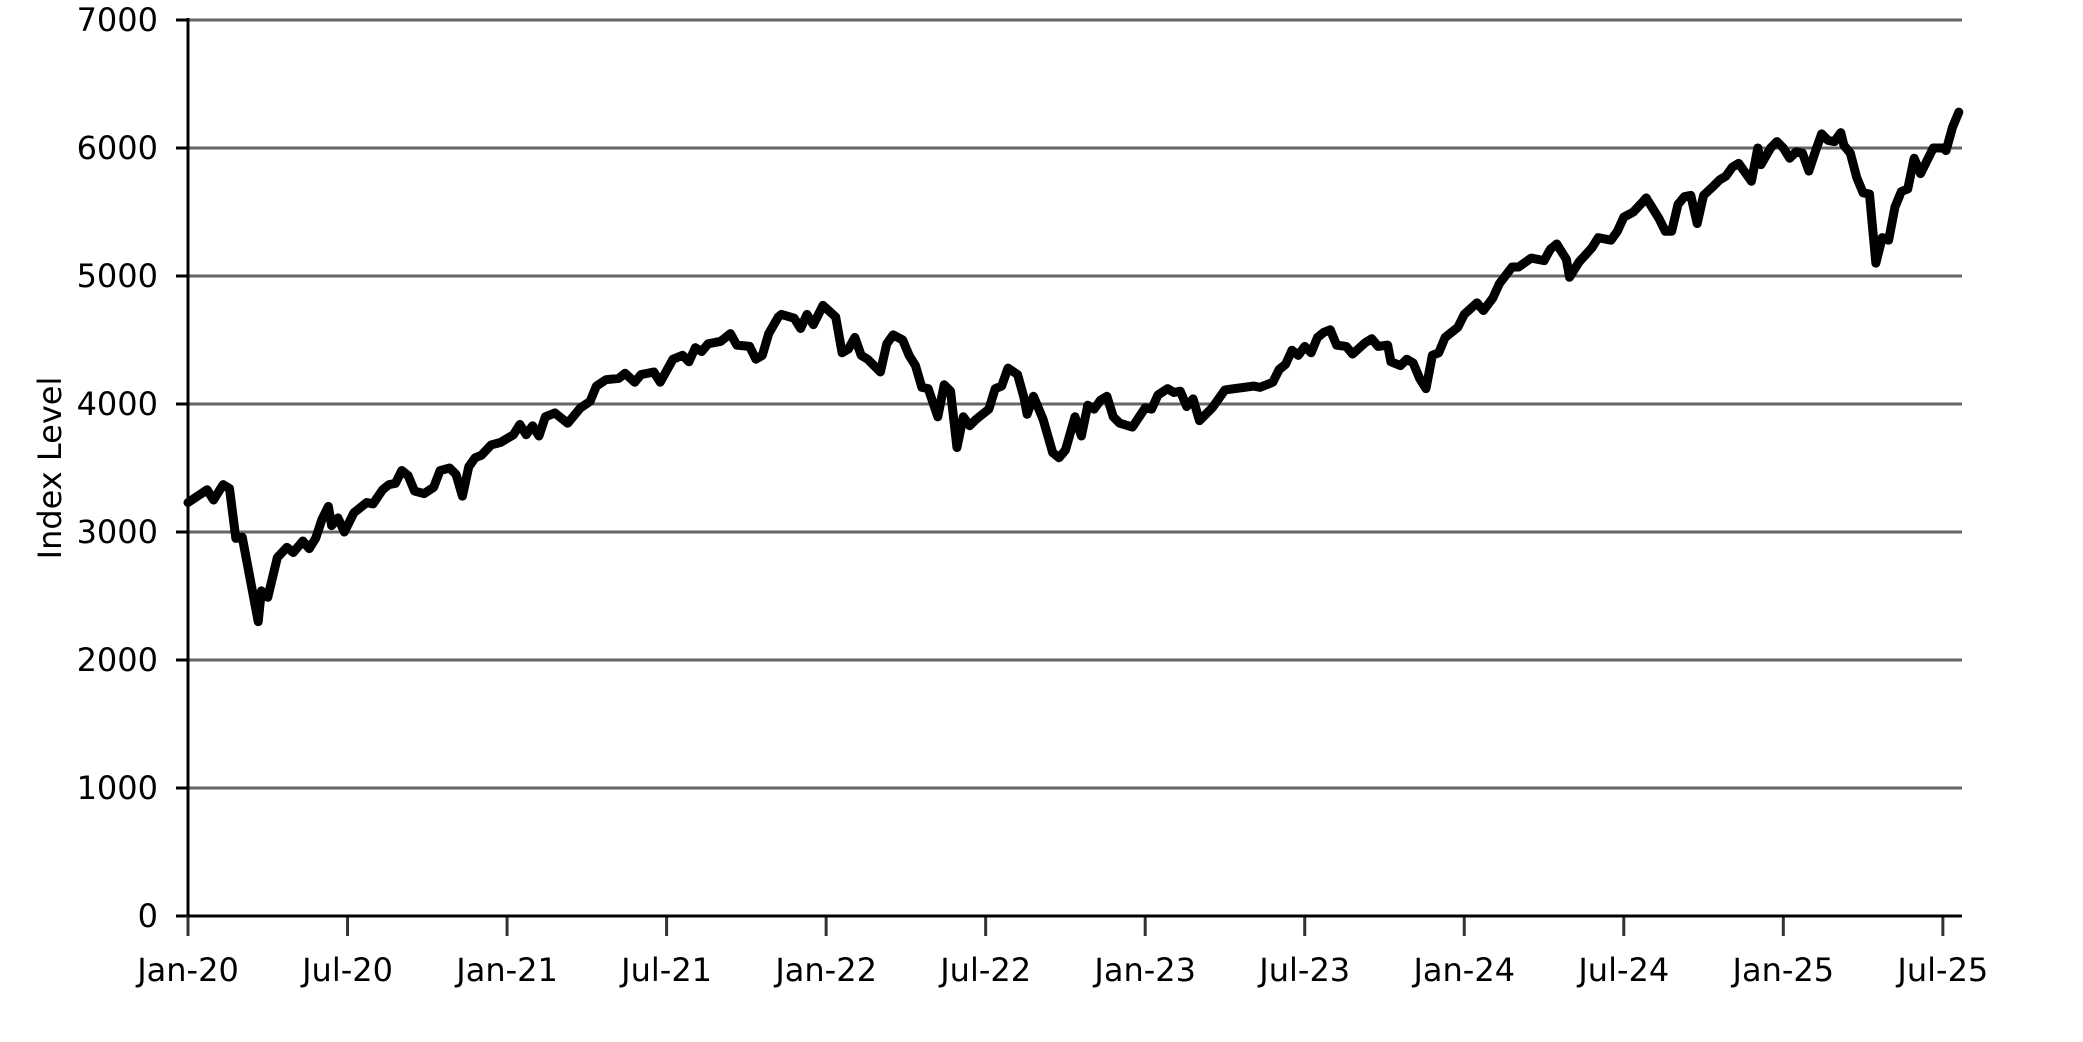 This screenshot has width=2083, height=1042. What do you see at coordinates (1144, 970) in the screenshot?
I see `x-tick-label: Jan-23` at bounding box center [1144, 970].